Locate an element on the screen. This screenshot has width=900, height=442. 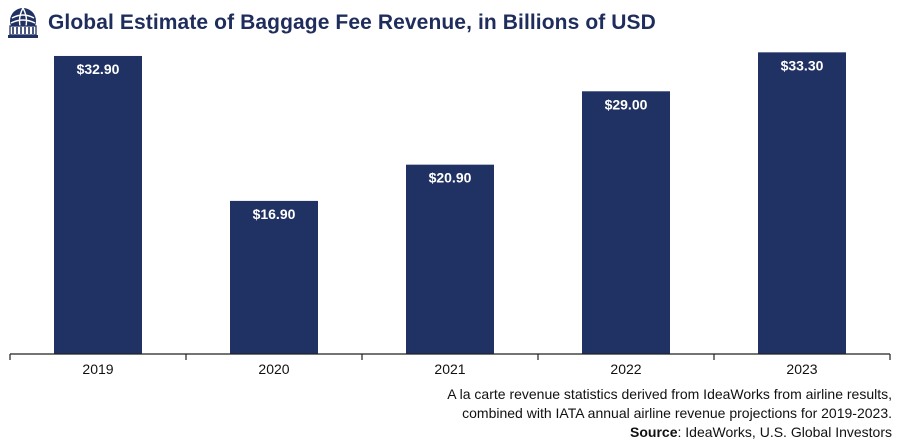
source-label: Source is located at coordinates (654, 432).